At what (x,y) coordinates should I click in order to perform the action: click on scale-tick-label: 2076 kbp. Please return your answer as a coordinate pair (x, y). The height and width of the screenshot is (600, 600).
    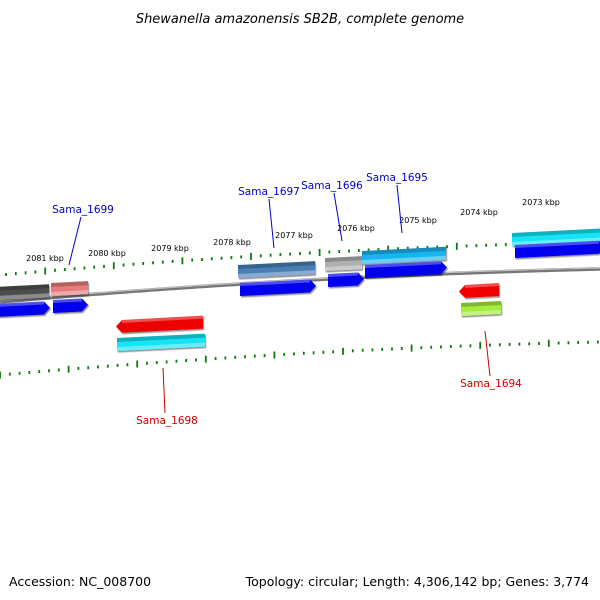
    Looking at the image, I should click on (356, 228).